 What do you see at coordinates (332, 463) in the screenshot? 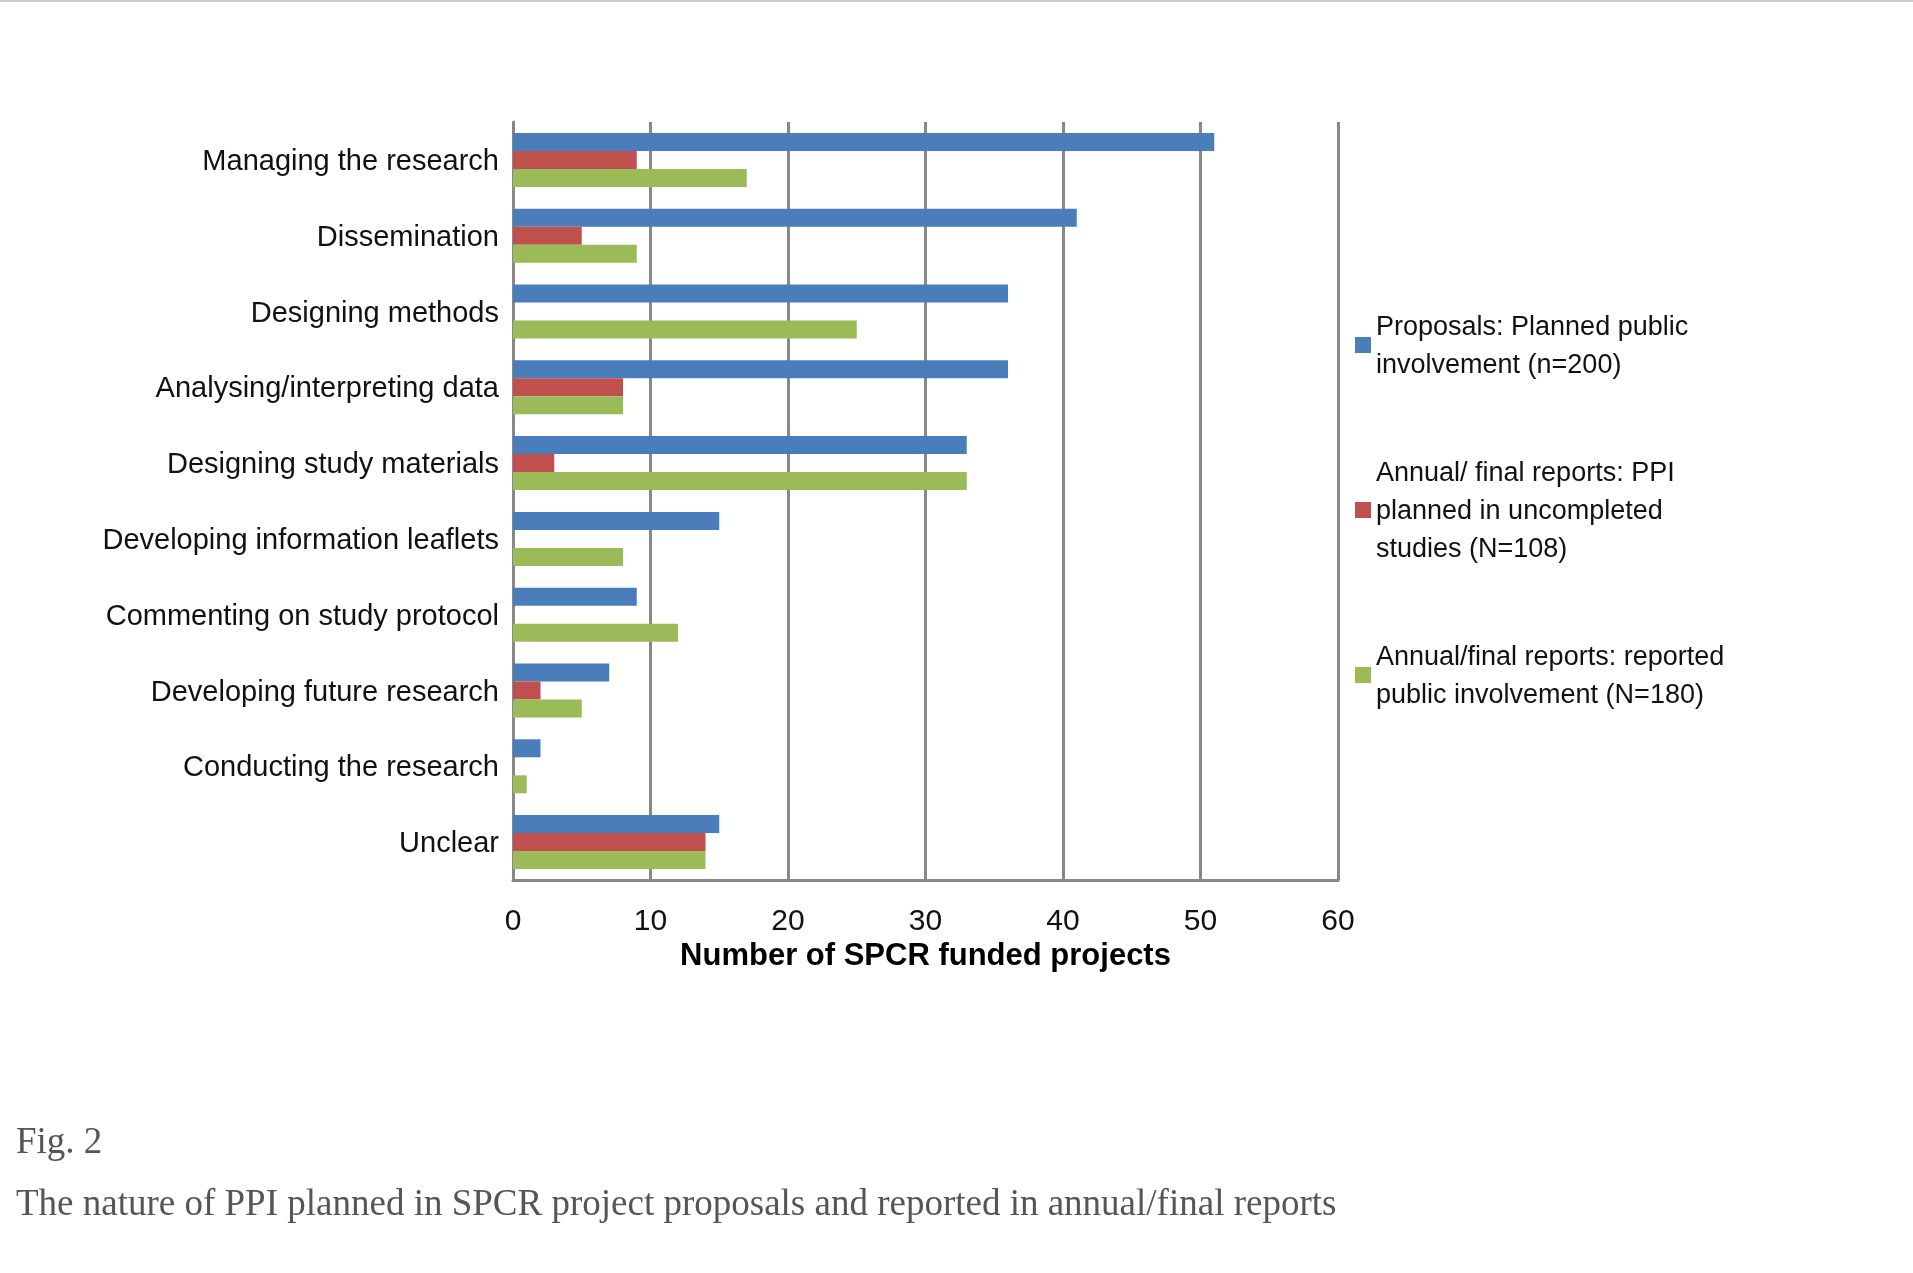
I see `y-tick-label: Designing study materials` at bounding box center [332, 463].